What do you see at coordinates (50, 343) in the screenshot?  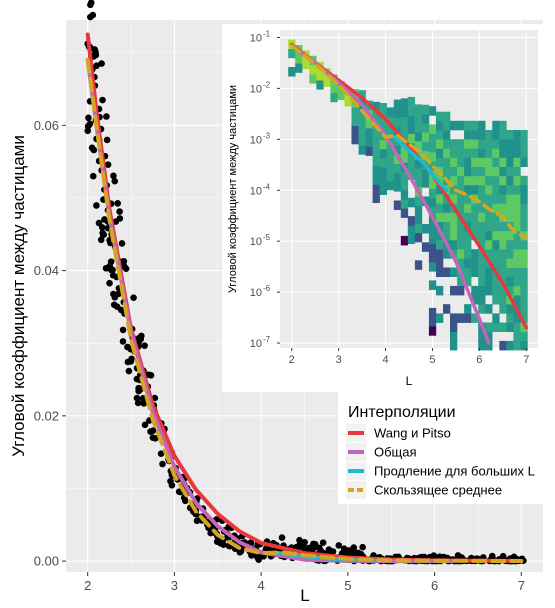 I see `main-y-ticks: 0.00 0.02 0.04 0.06` at bounding box center [50, 343].